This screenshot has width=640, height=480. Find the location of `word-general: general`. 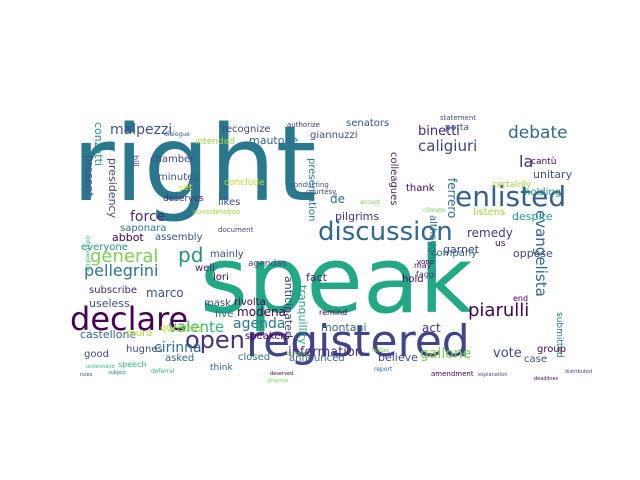

word-general: general is located at coordinates (124, 256).